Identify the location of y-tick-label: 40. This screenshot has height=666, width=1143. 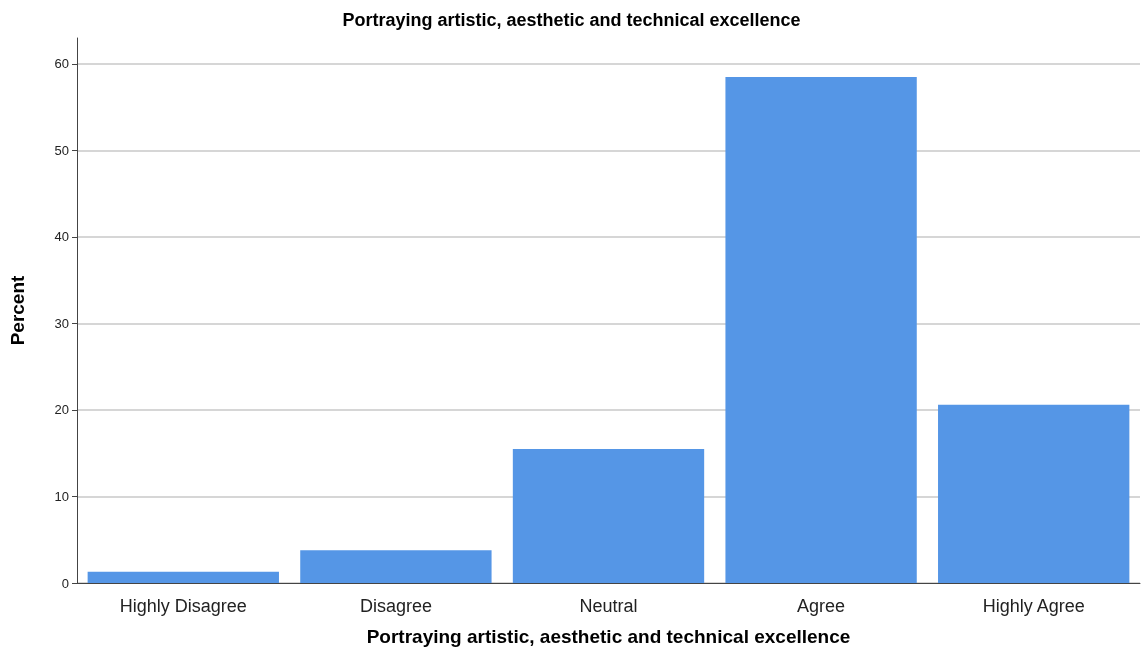
(61, 237).